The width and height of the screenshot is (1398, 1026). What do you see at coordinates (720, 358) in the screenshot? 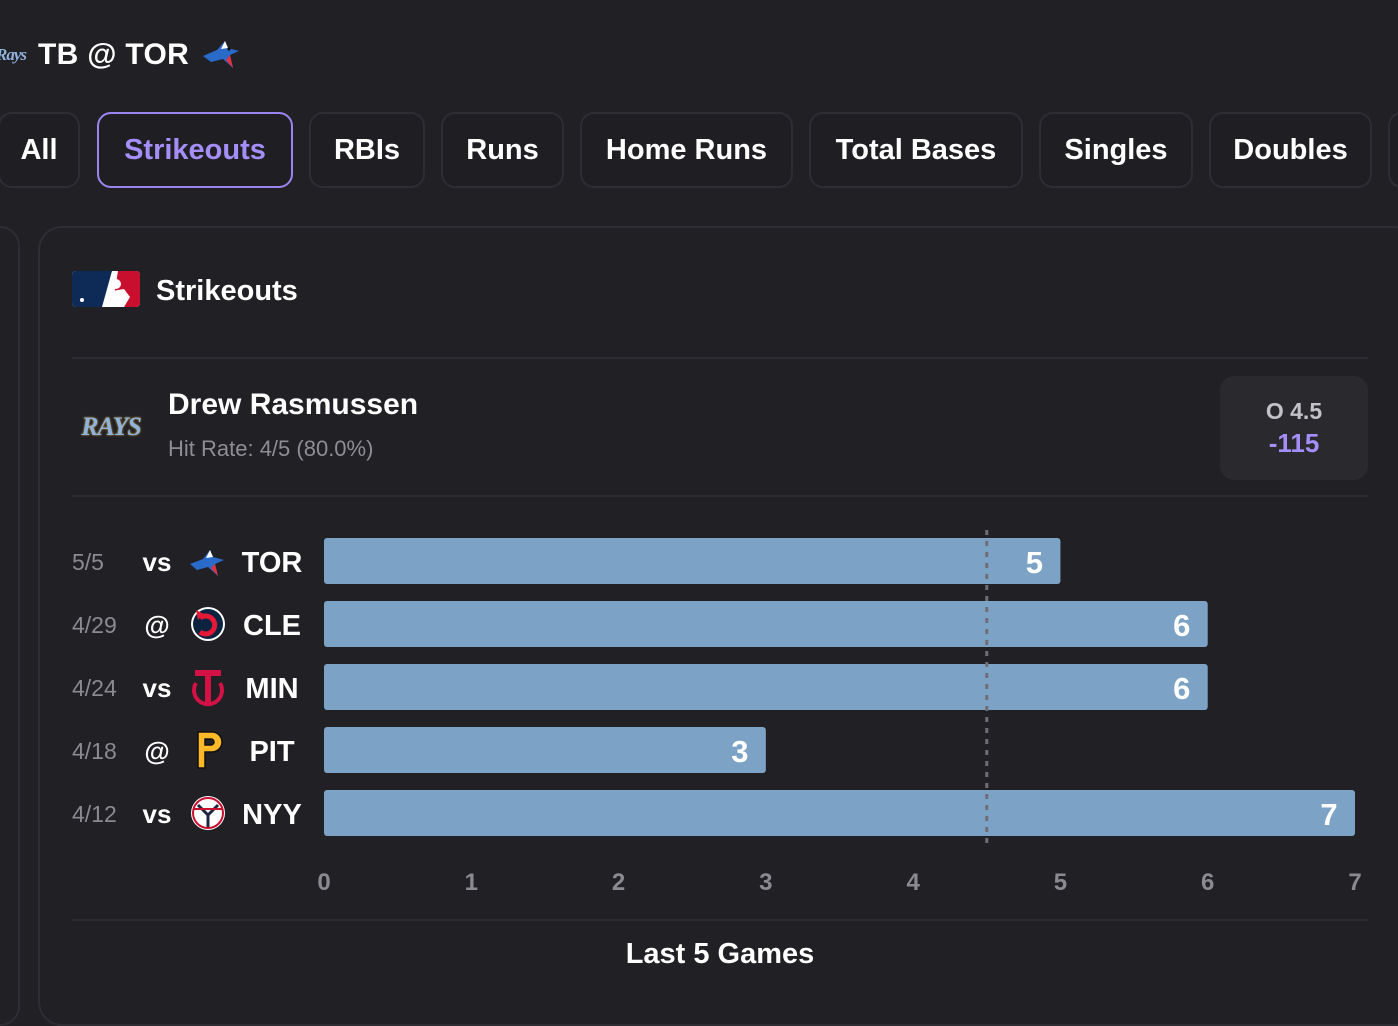
I see `header-divider` at bounding box center [720, 358].